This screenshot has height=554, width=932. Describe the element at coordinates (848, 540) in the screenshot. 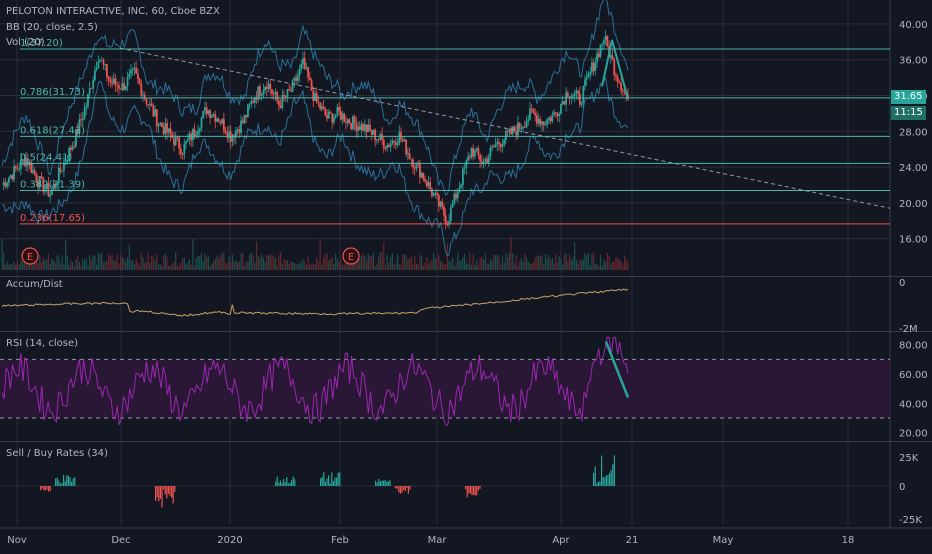

I see `time-tick-label: 18` at that location.